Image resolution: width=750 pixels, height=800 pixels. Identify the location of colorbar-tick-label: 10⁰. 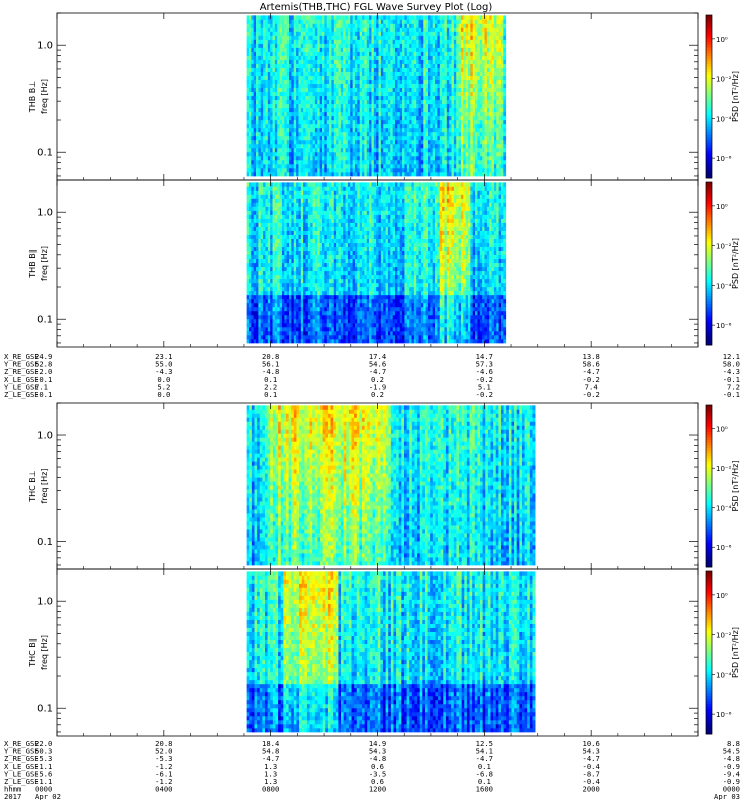
(722, 40).